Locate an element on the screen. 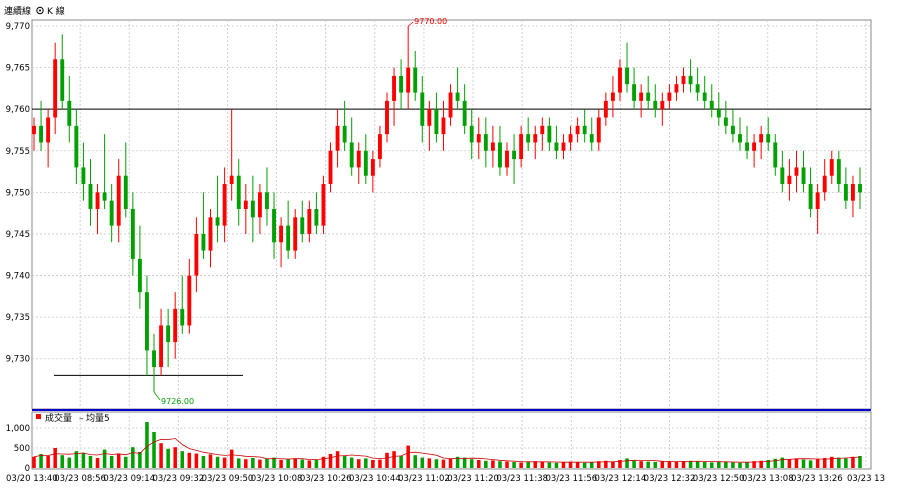 The height and width of the screenshot is (496, 897). price-y-tick-label: 9,735 is located at coordinates (18, 318).